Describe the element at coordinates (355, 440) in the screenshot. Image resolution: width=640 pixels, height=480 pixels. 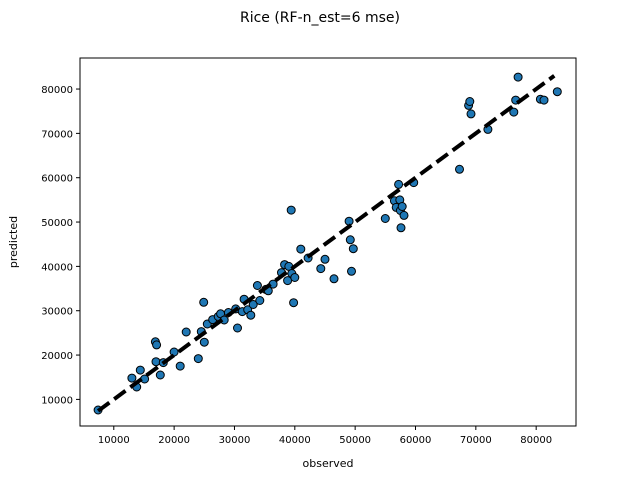
I see `x-tick-label: 50000` at that location.